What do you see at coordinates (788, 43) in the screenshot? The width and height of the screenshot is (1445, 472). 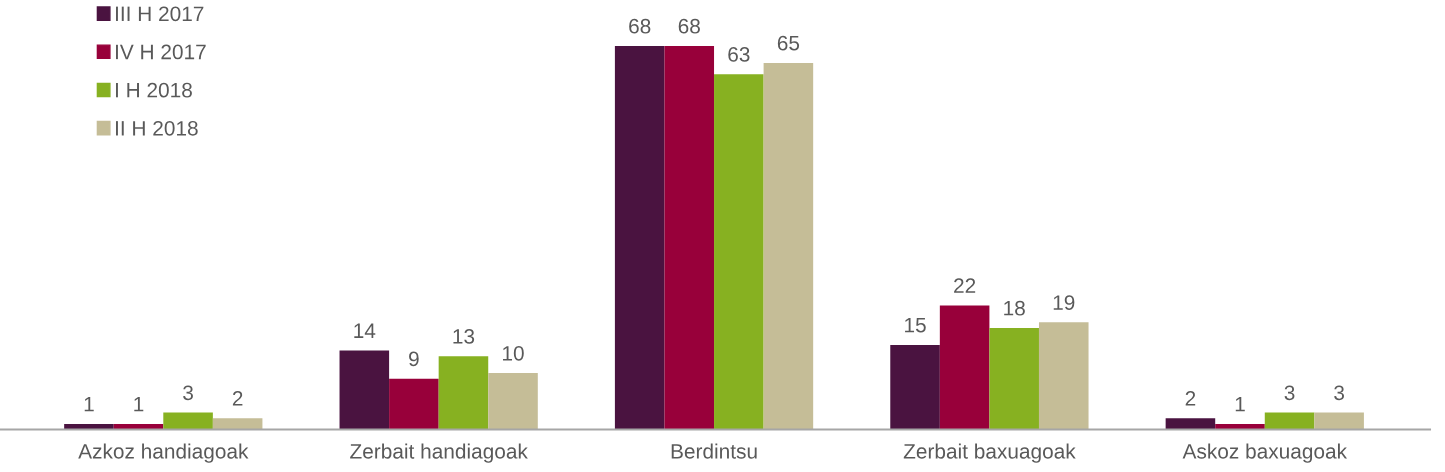 I see `data-label: 65` at bounding box center [788, 43].